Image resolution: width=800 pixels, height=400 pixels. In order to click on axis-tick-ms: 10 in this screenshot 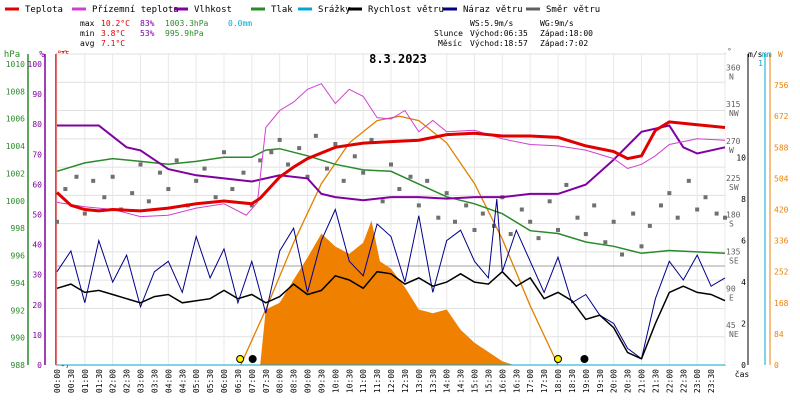, I will do `click(741, 158)`.